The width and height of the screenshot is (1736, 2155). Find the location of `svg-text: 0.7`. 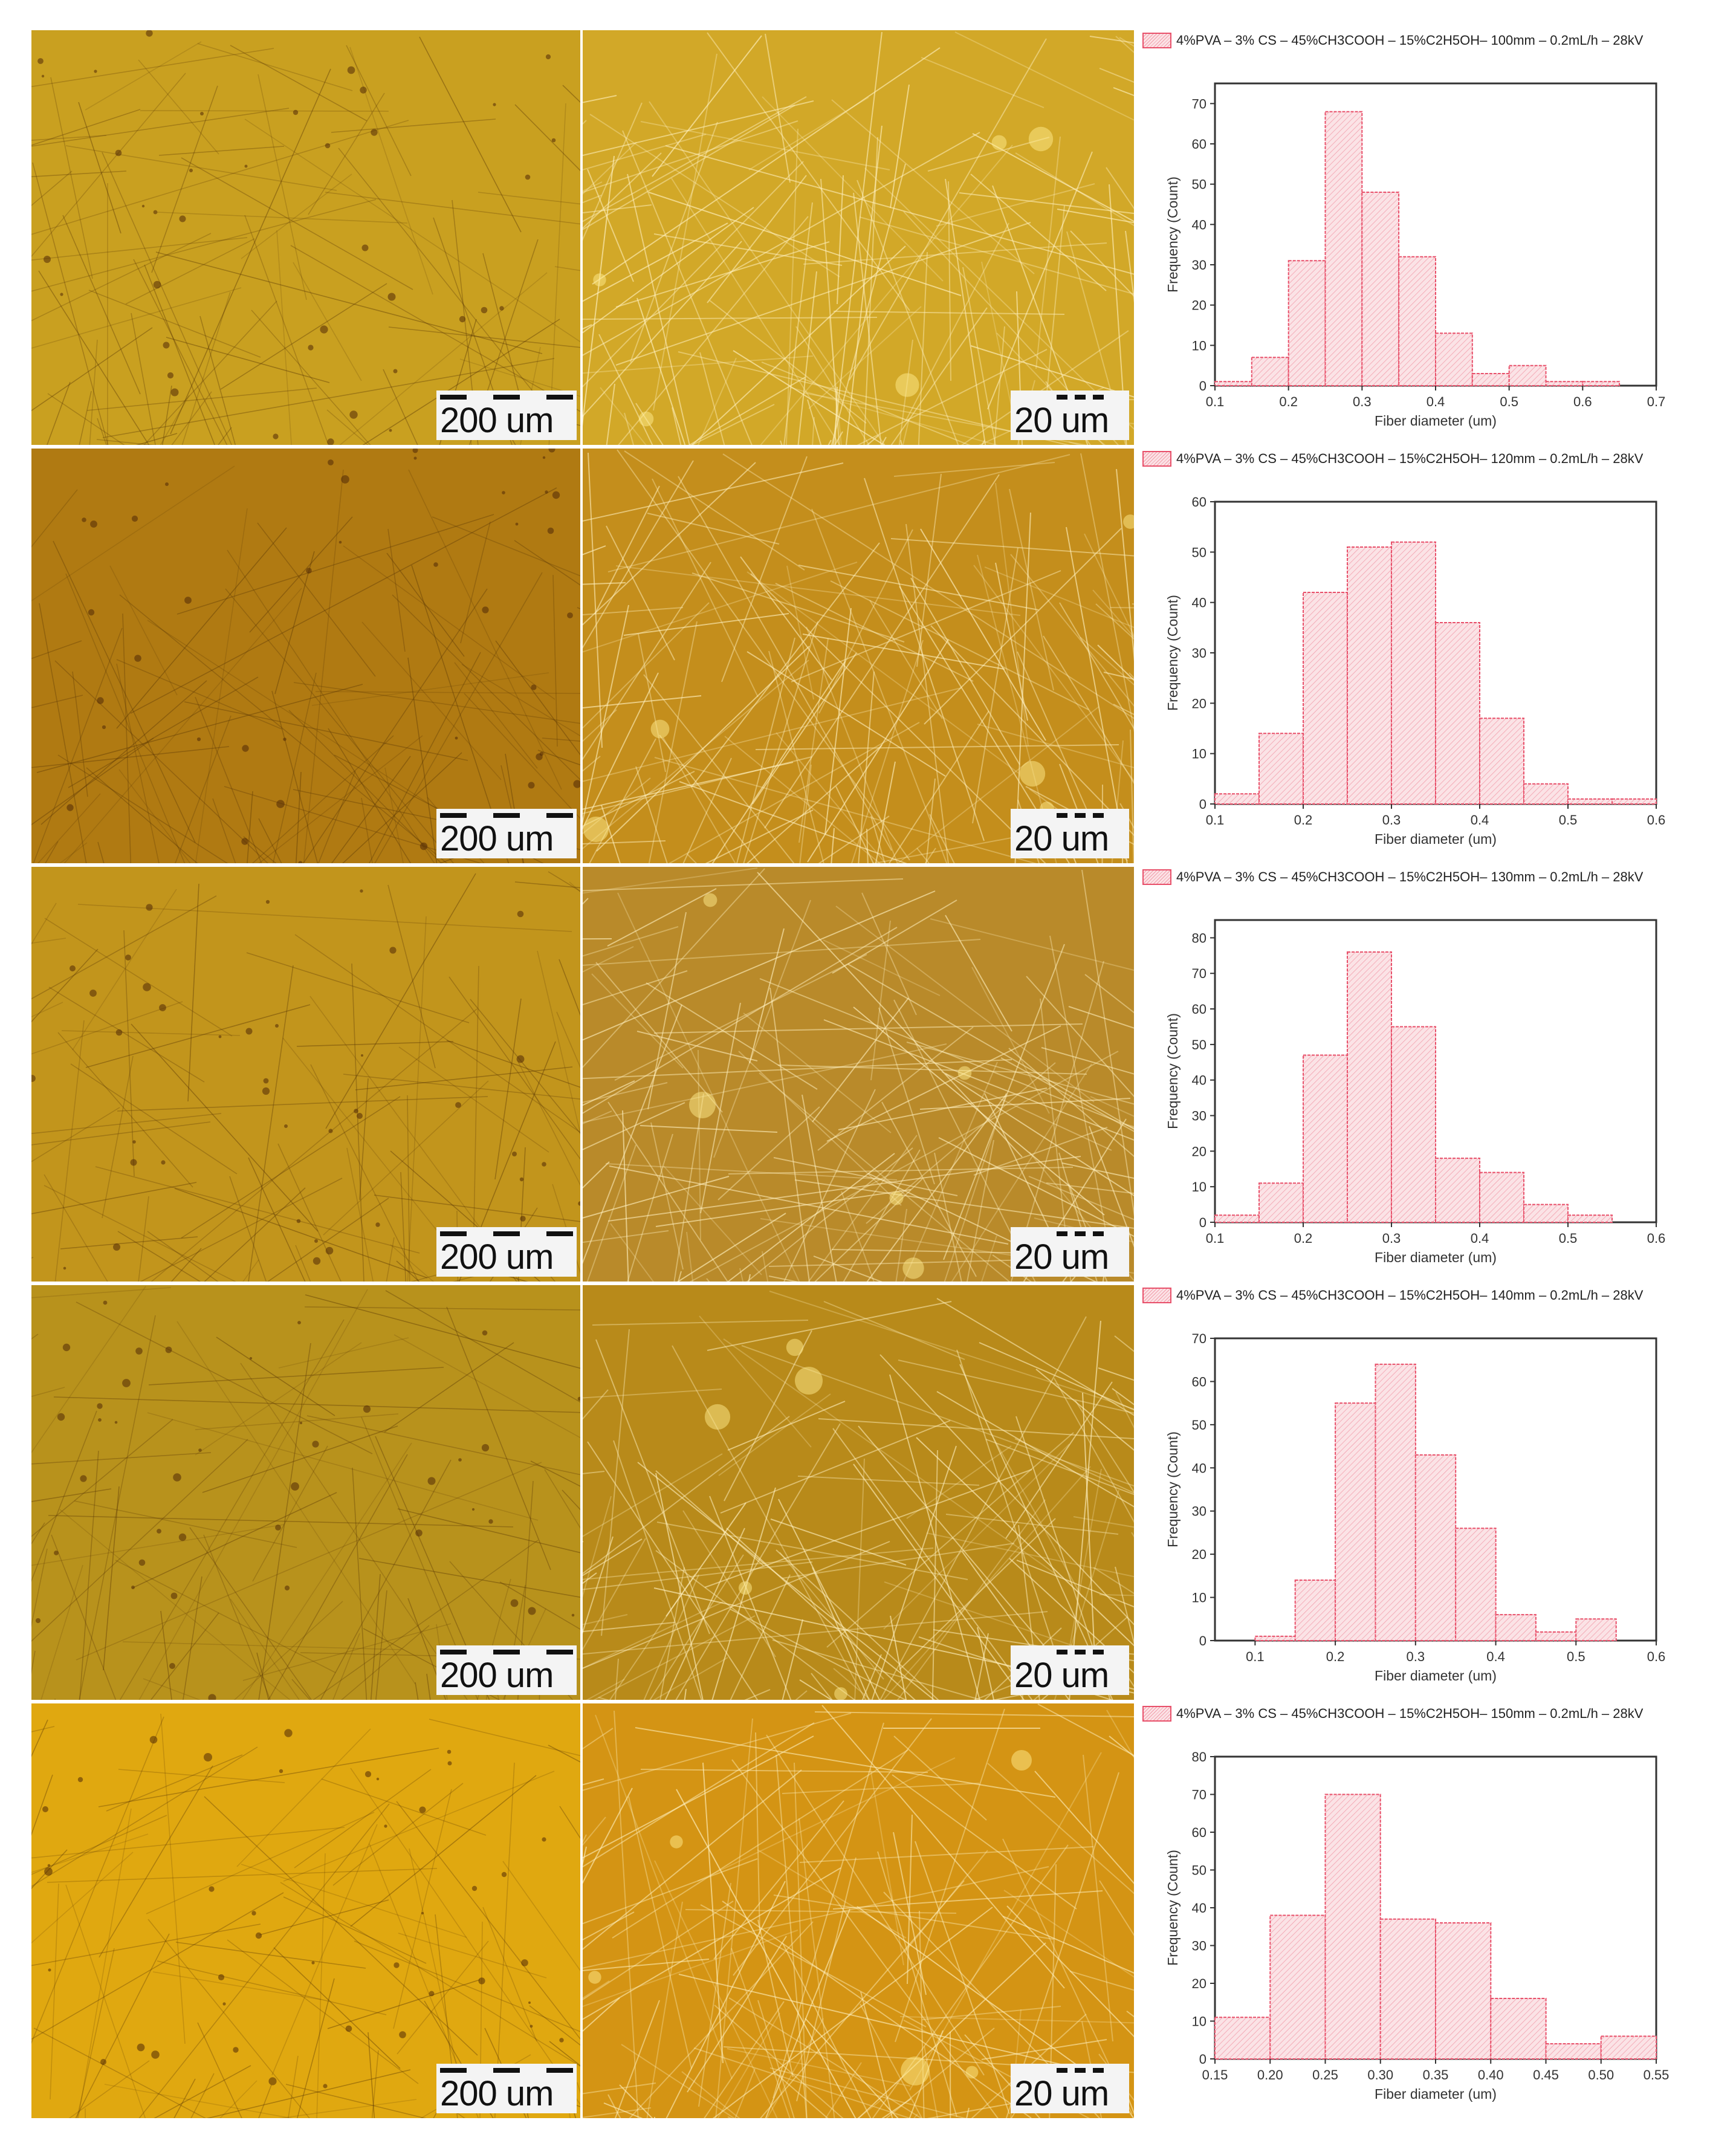

svg-text: 0.7 is located at coordinates (1656, 401).